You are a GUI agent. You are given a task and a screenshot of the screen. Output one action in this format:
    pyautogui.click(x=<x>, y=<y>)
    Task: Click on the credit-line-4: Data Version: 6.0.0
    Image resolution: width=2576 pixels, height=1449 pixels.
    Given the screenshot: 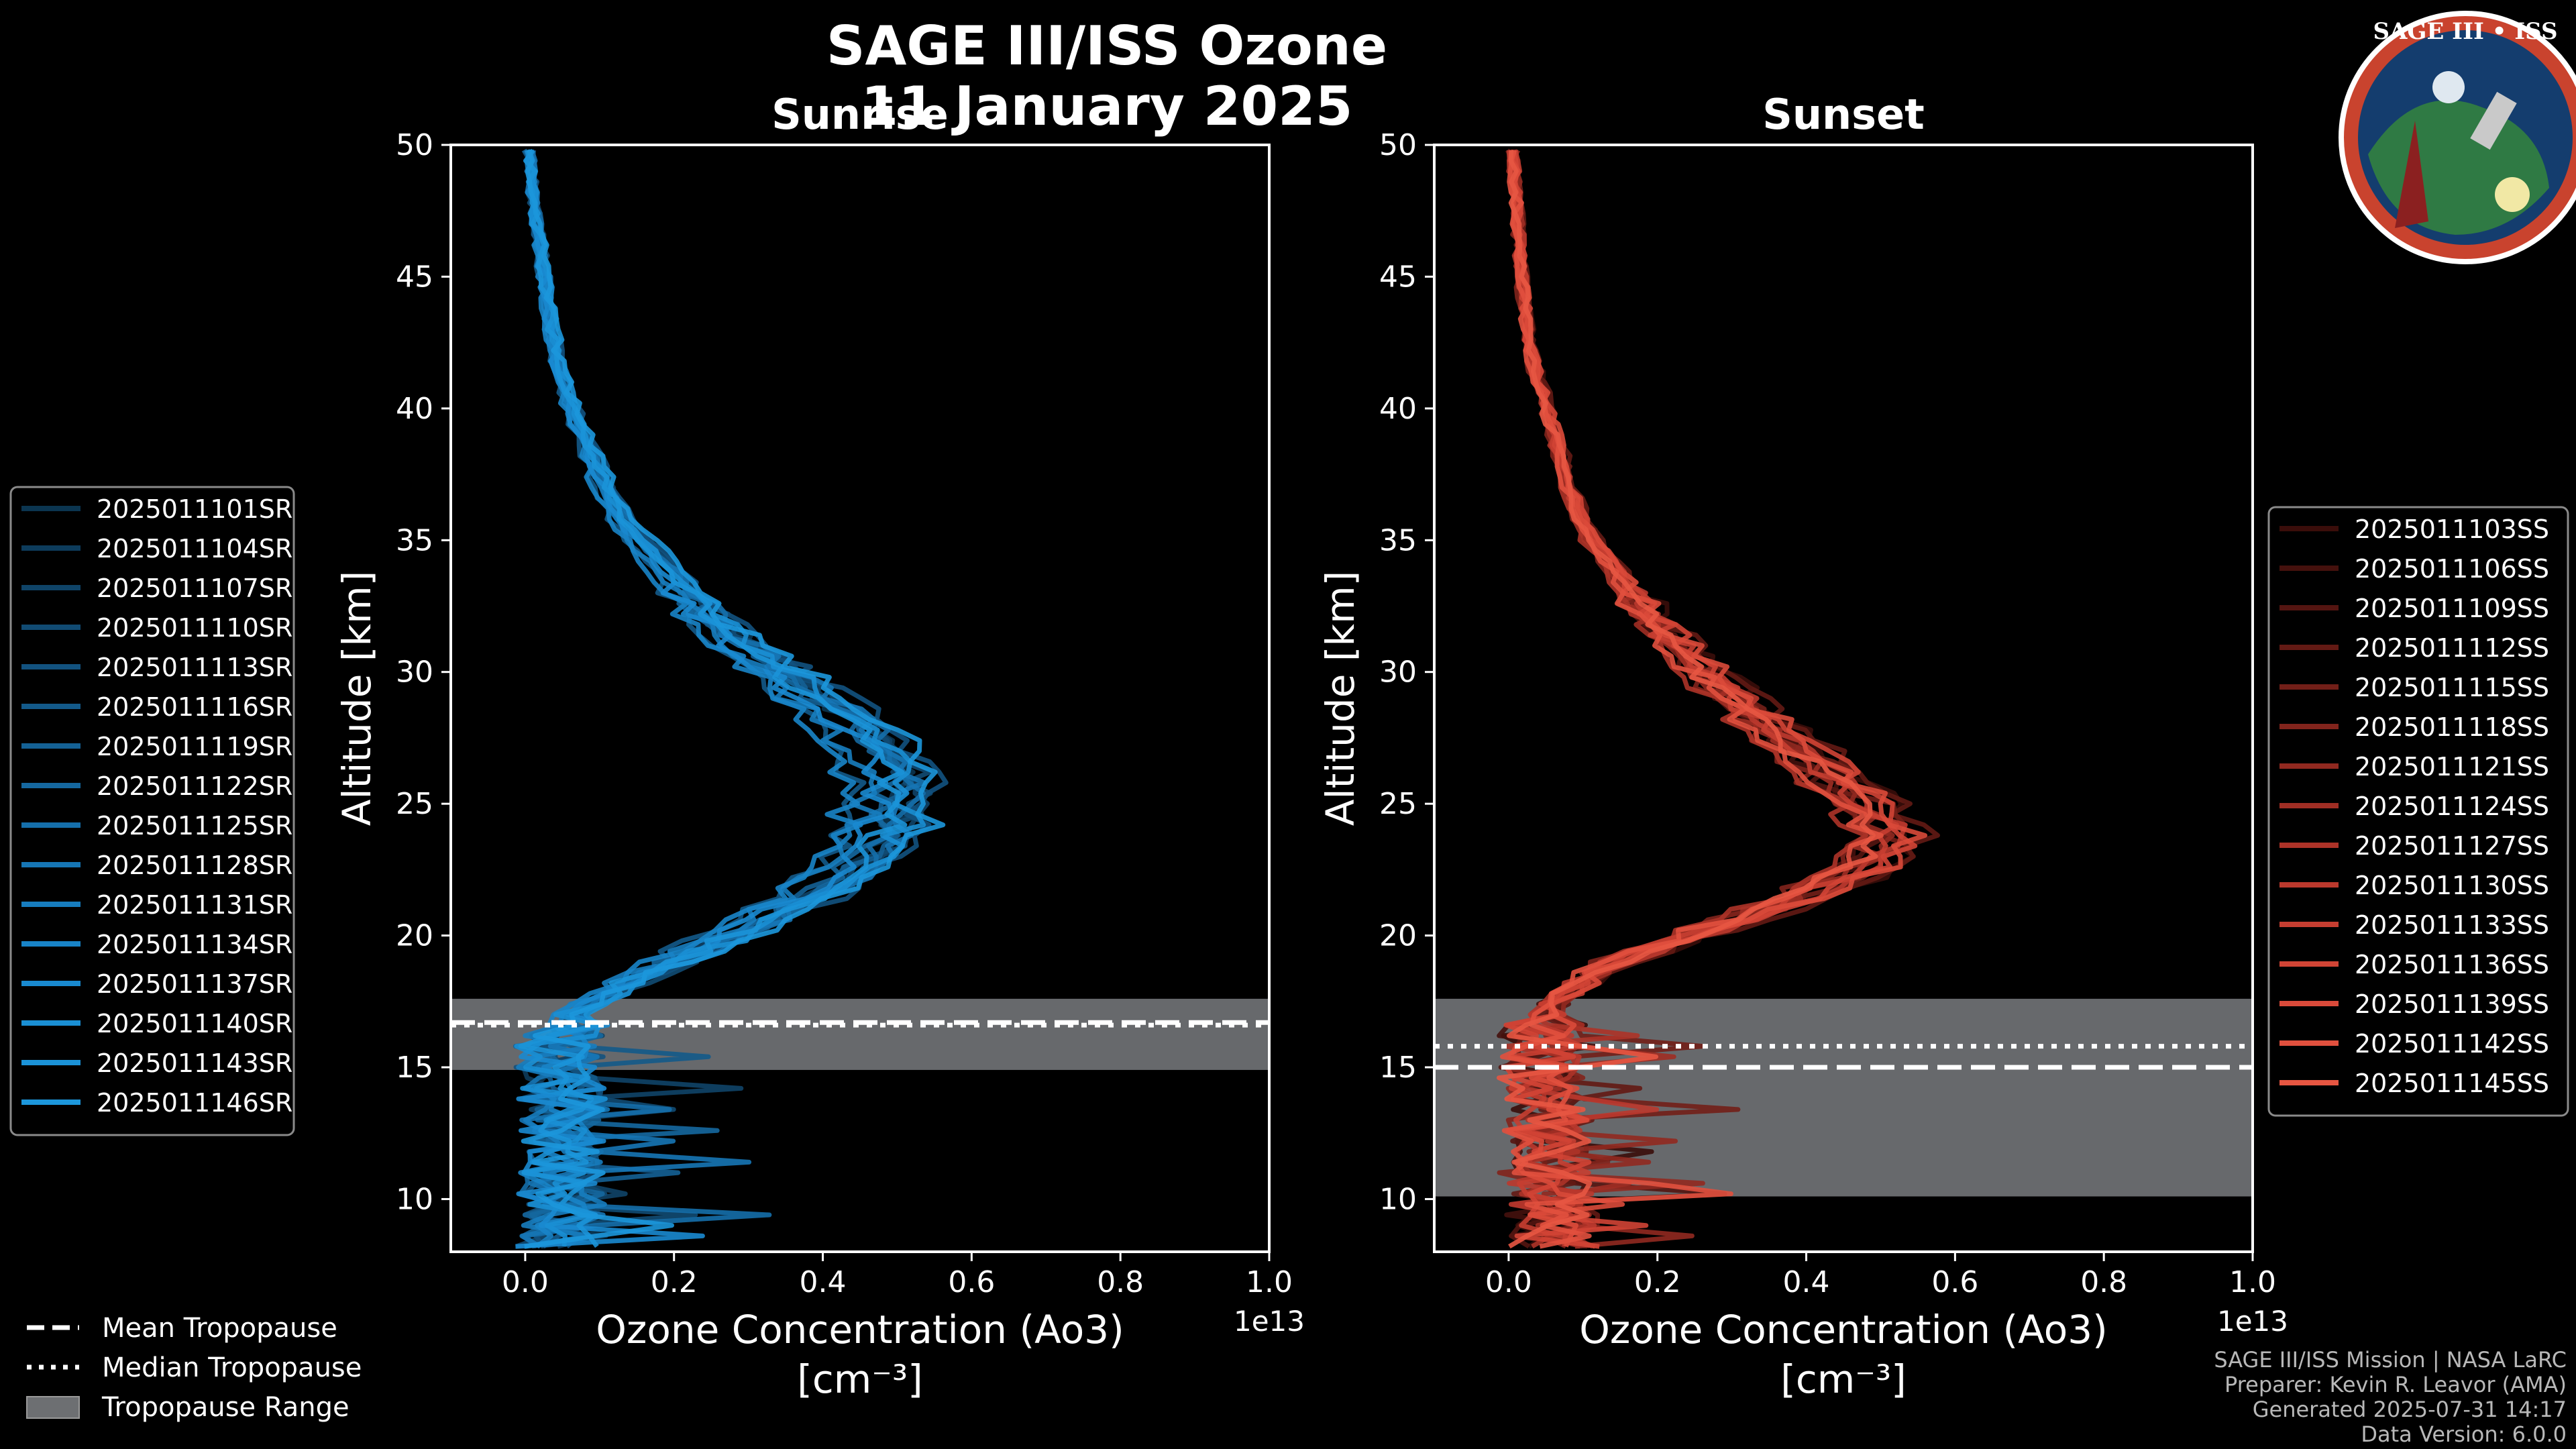 What is the action you would take?
    pyautogui.click(x=2464, y=1434)
    